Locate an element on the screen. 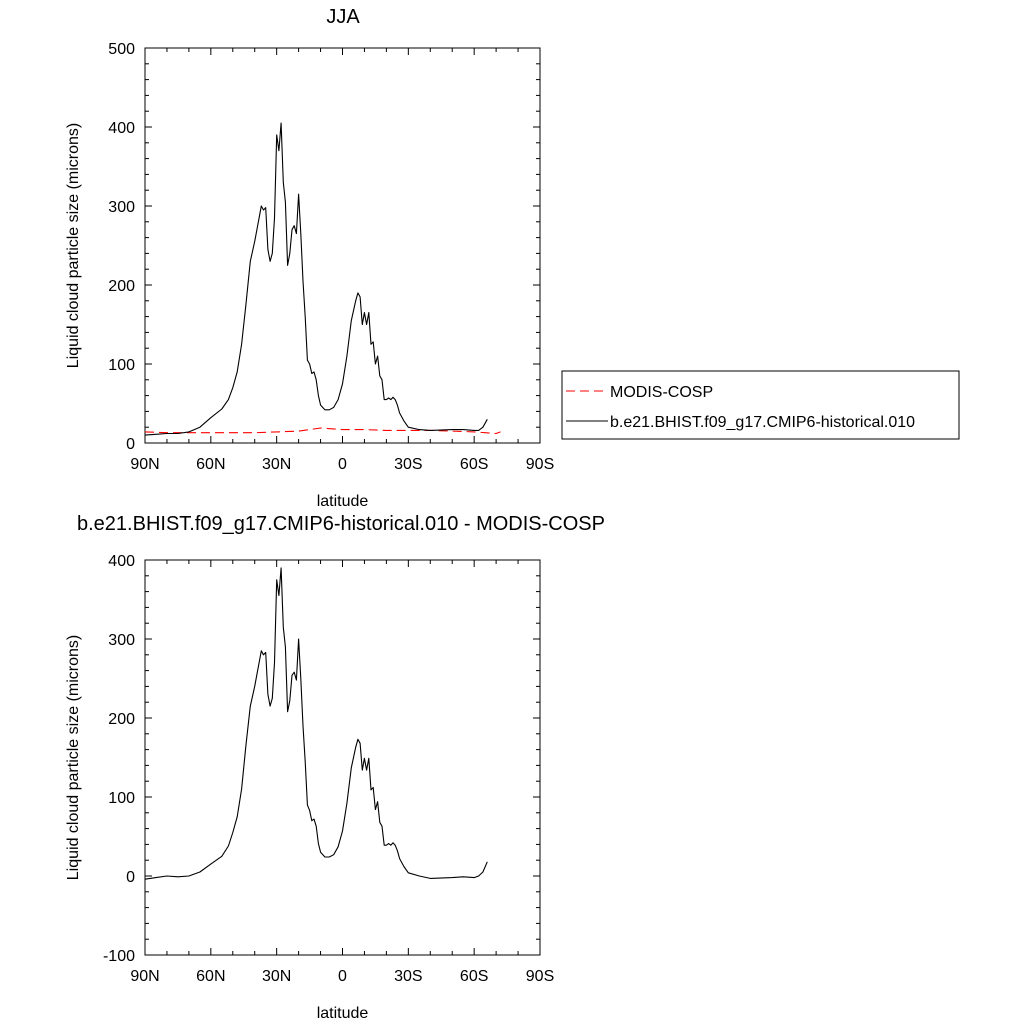 The width and height of the screenshot is (1024, 1024). top-y-tick-label: 0 is located at coordinates (130, 444).